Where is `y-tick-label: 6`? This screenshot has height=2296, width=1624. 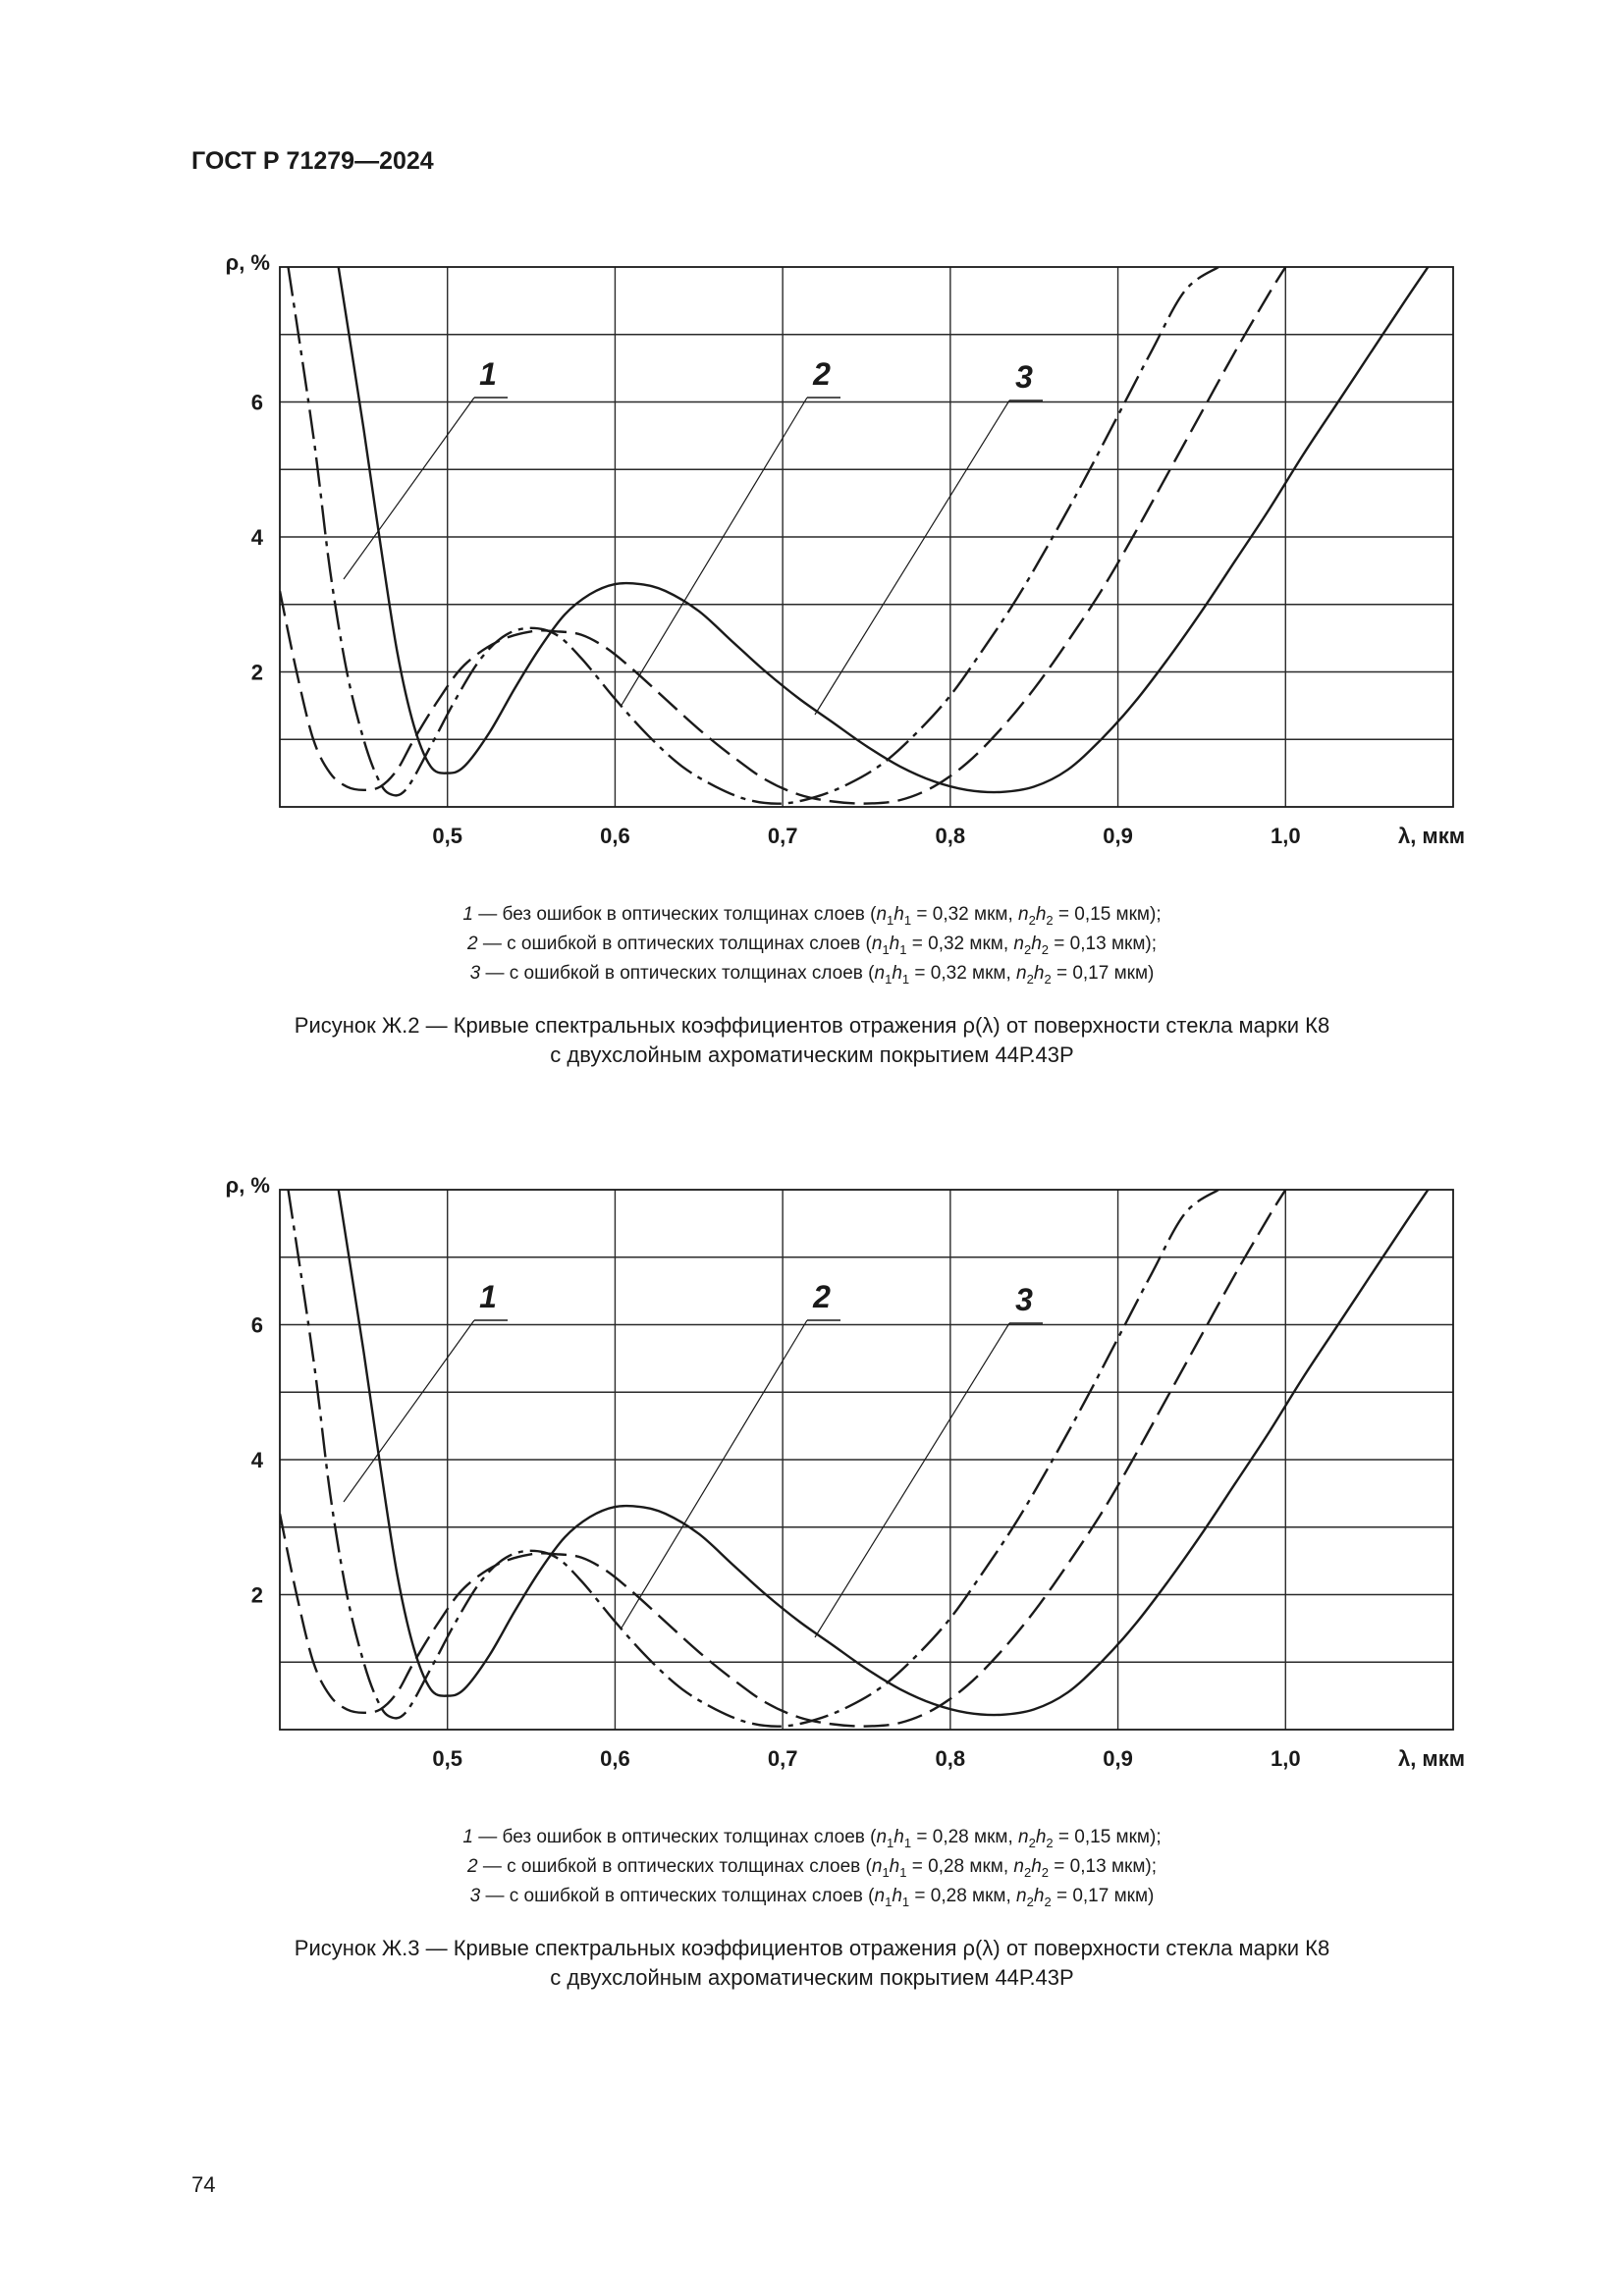 y-tick-label: 6 is located at coordinates (257, 403).